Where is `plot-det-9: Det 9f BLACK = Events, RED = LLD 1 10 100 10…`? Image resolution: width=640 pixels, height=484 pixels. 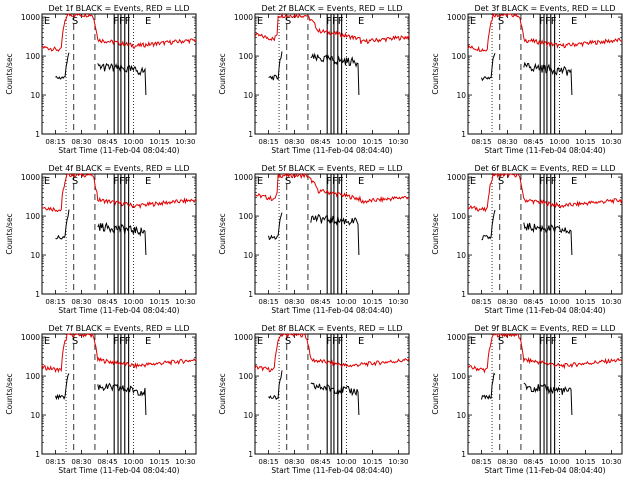 plot-det-9: Det 9f BLACK = Events, RED = LLD 1 10 100 10… is located at coordinates (527, 399).